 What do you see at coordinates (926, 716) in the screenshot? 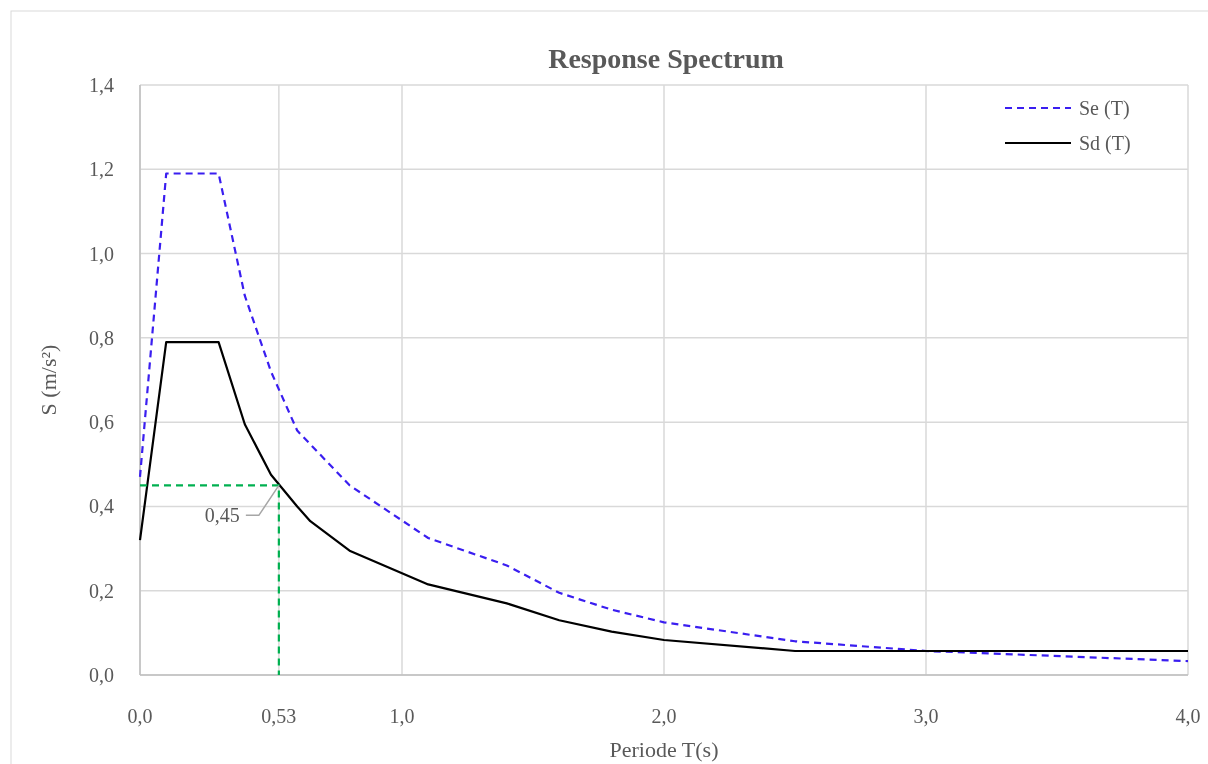
I see `x-tick-label: 3,0` at bounding box center [926, 716].